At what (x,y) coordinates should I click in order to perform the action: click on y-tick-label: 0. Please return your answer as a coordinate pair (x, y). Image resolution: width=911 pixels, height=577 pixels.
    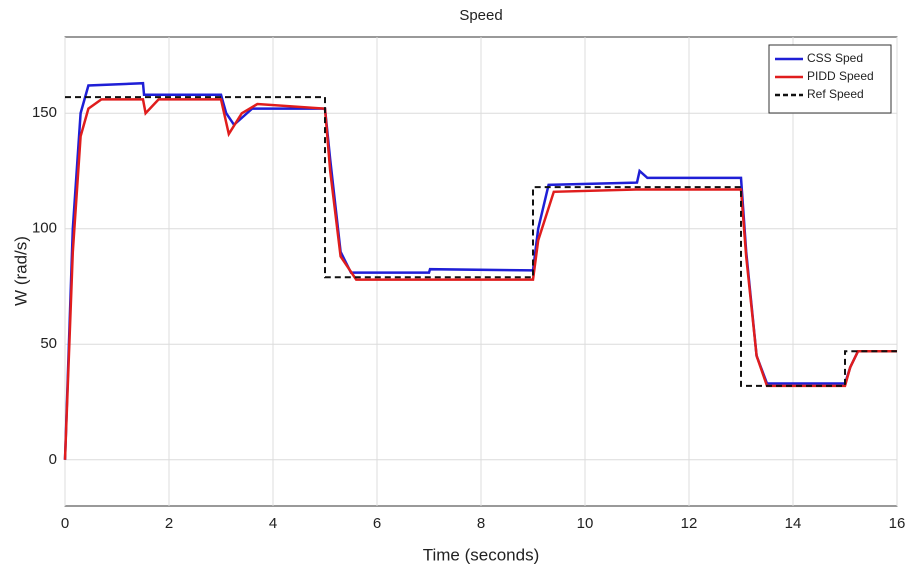
    Looking at the image, I should click on (53, 459).